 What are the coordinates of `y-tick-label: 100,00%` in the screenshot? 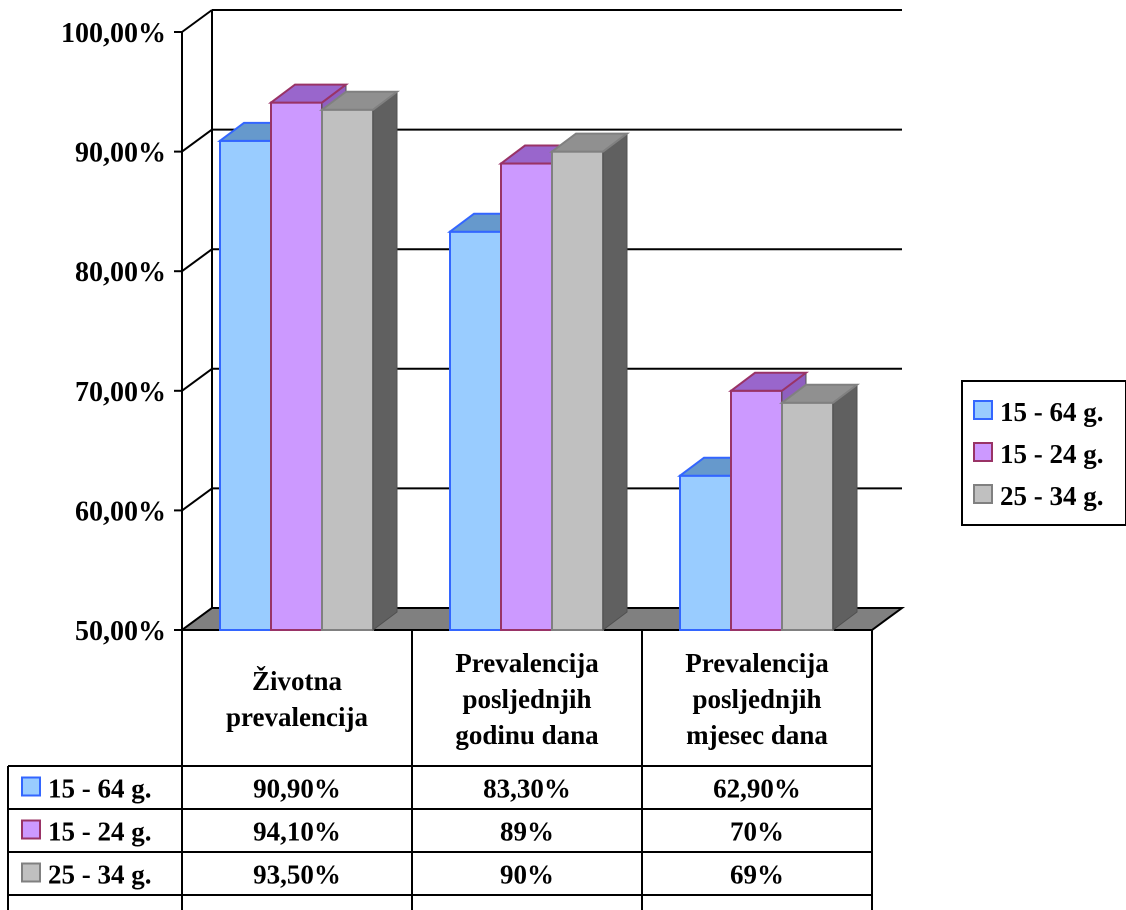 It's located at (113, 33).